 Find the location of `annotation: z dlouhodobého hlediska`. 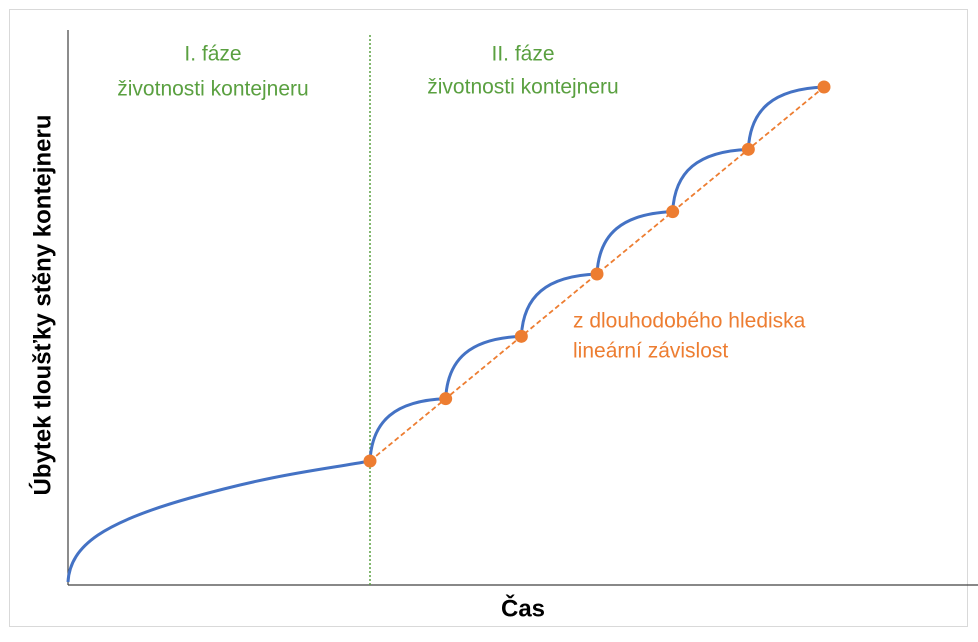

annotation: z dlouhodobého hlediska is located at coordinates (689, 321).